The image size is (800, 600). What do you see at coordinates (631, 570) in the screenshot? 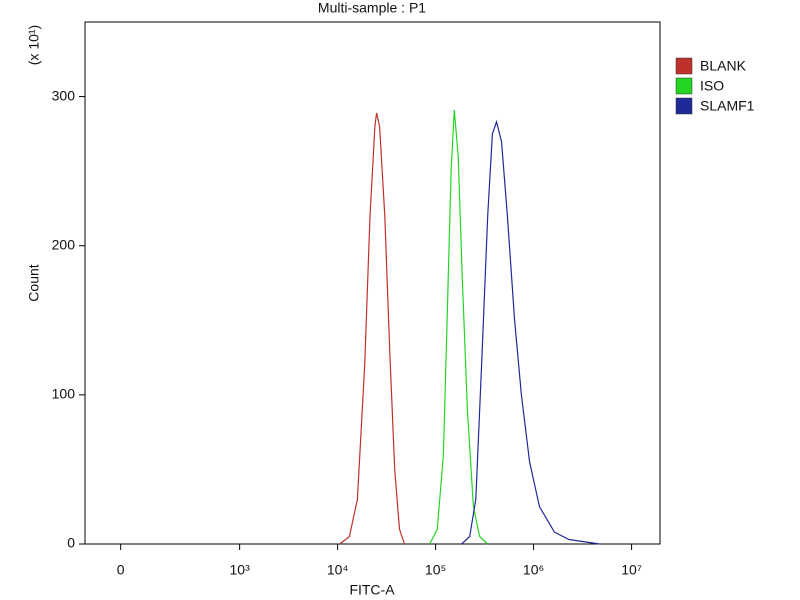
I see `x-tick-label: 10⁷` at bounding box center [631, 570].